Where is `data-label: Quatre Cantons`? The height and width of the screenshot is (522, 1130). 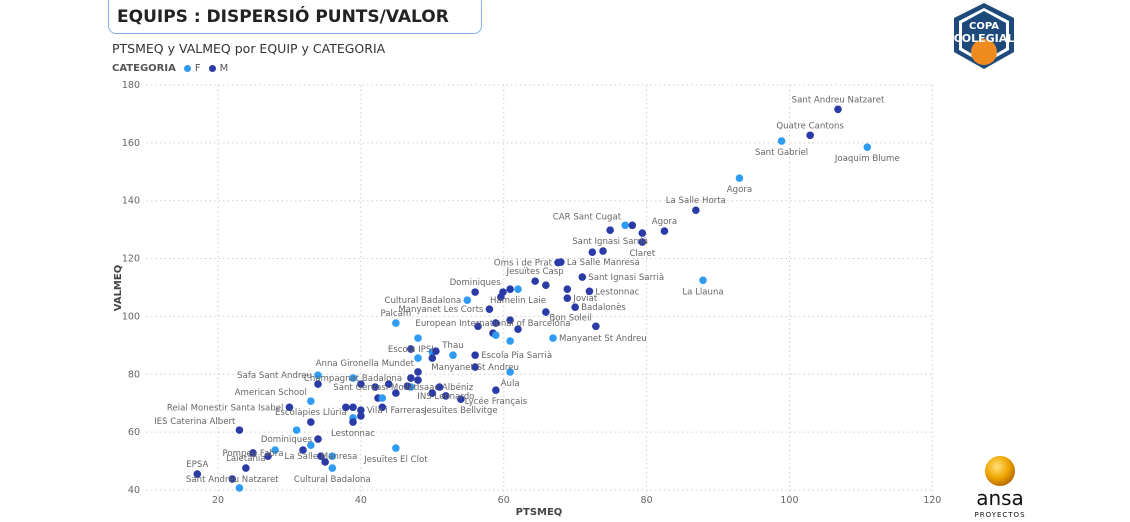 data-label: Quatre Cantons is located at coordinates (810, 126).